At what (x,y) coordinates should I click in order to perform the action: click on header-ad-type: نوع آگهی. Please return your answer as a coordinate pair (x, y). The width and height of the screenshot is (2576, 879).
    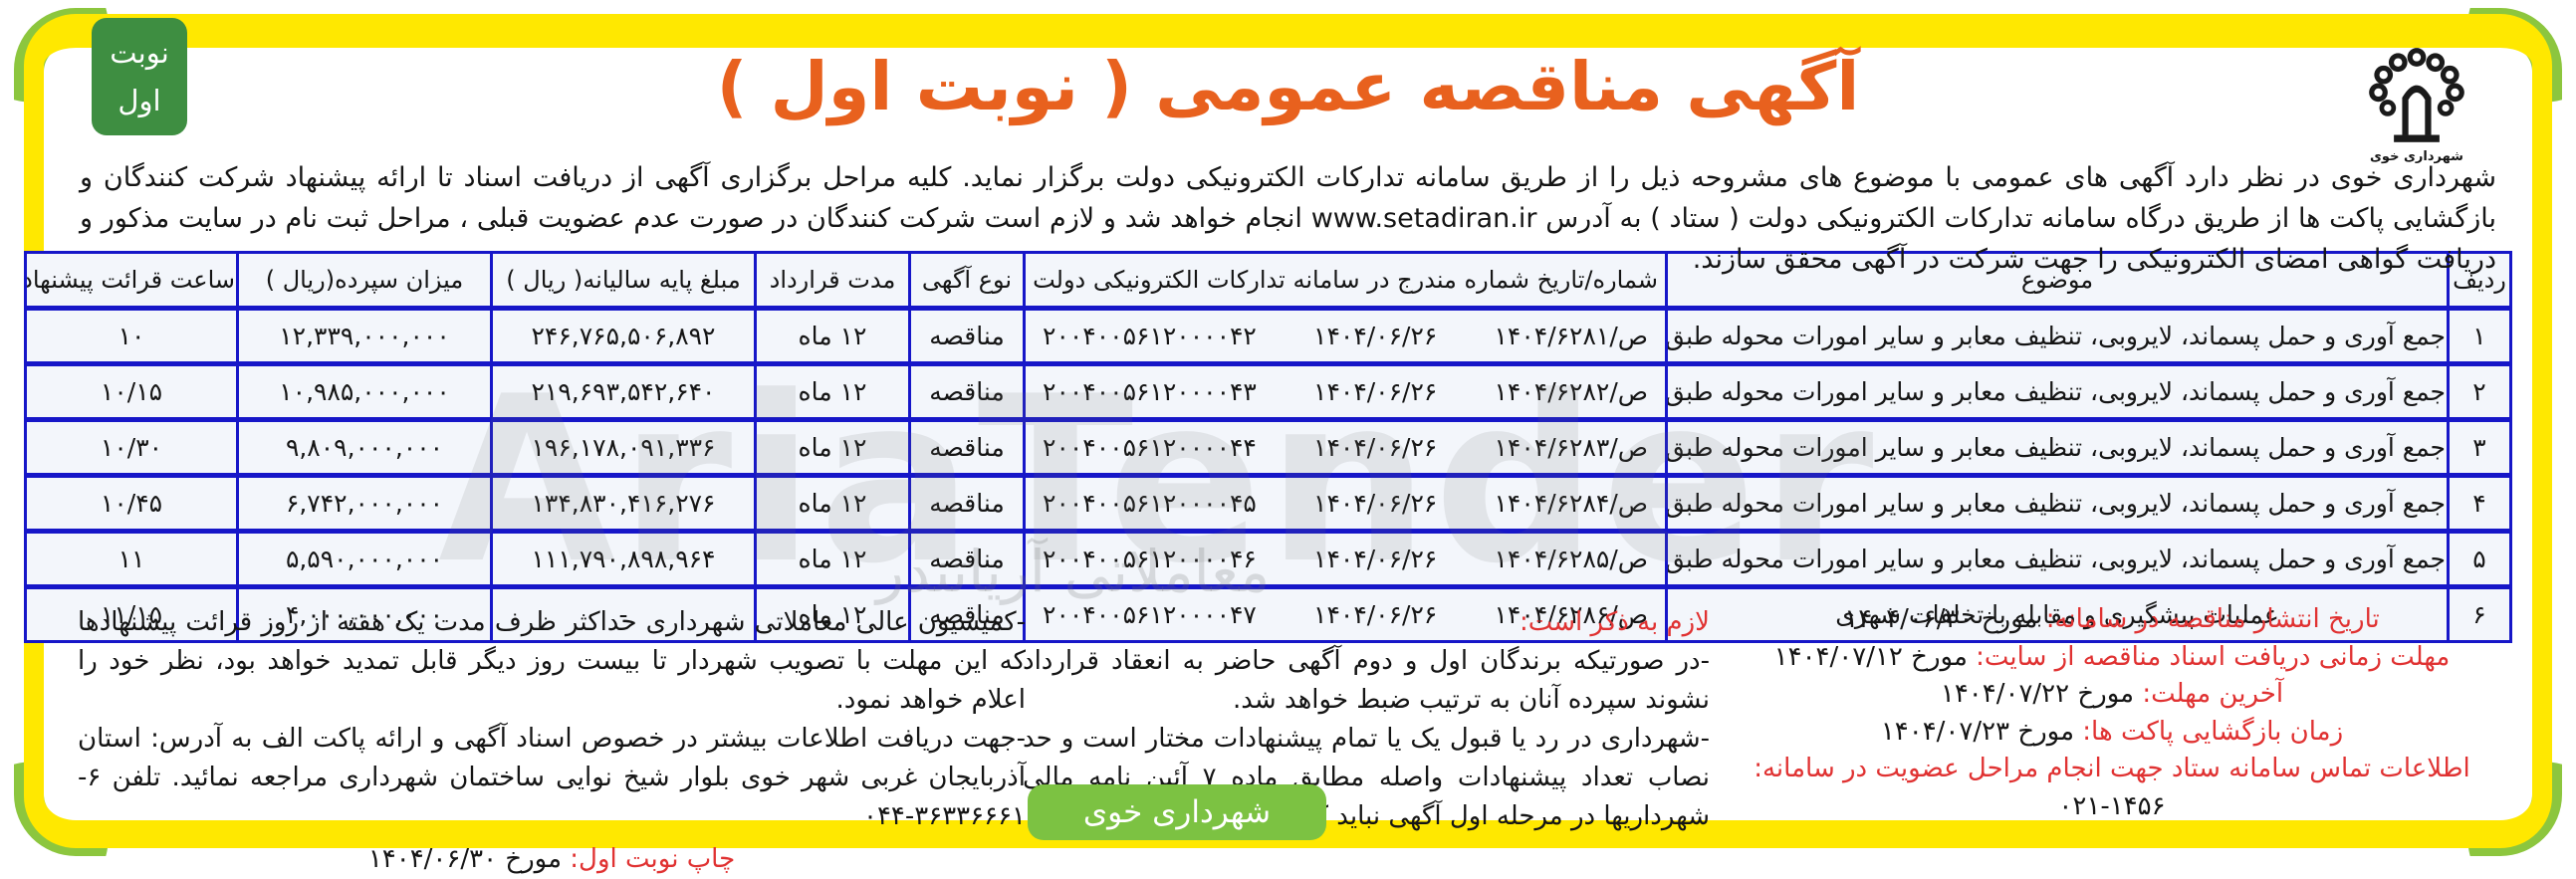
    Looking at the image, I should click on (967, 280).